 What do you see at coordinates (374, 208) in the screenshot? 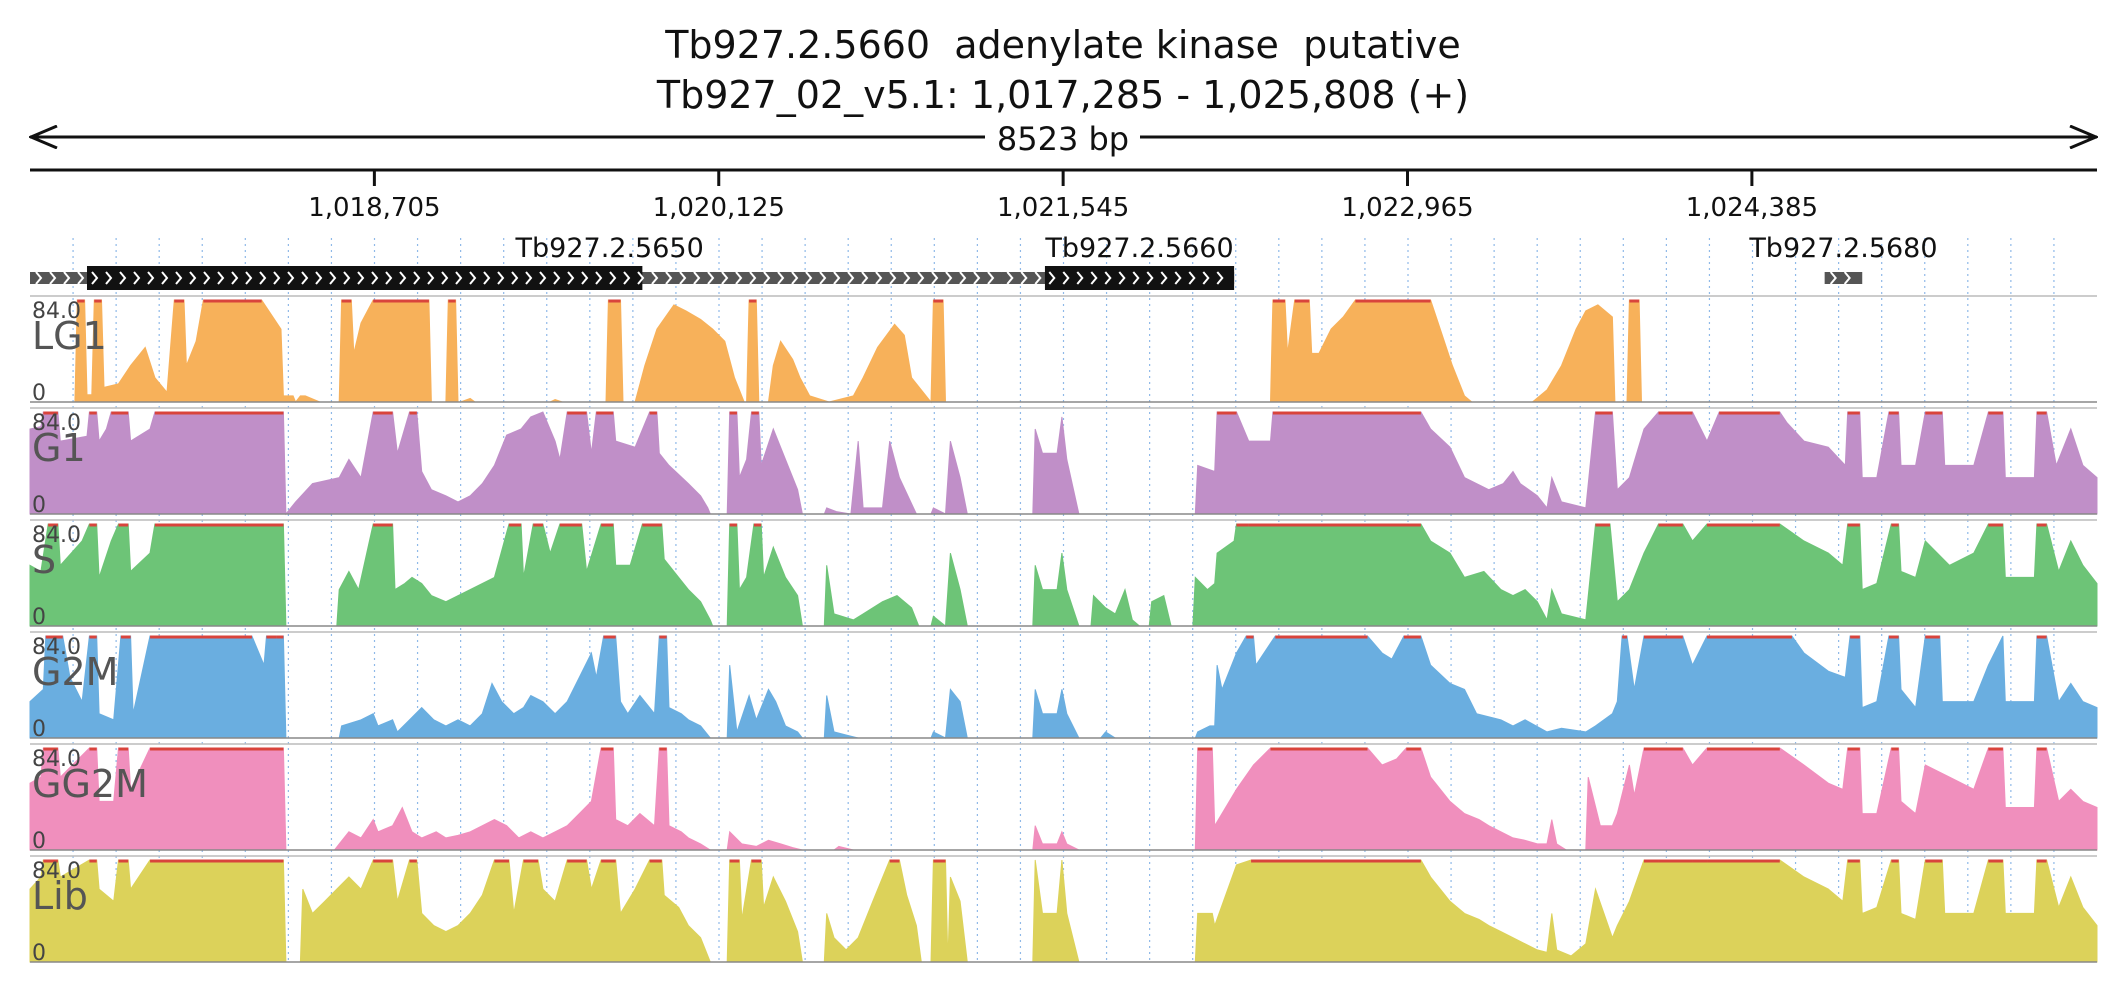
I see `x-tick-label: 1,018,705` at bounding box center [374, 208].